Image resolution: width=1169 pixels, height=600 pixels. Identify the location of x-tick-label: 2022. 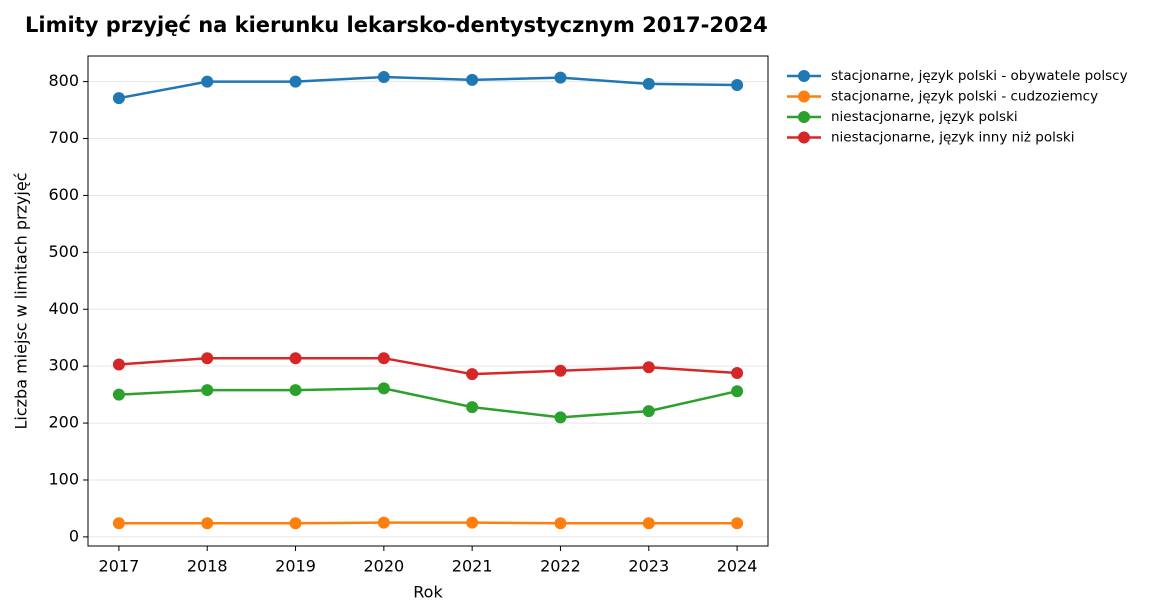
(560, 566).